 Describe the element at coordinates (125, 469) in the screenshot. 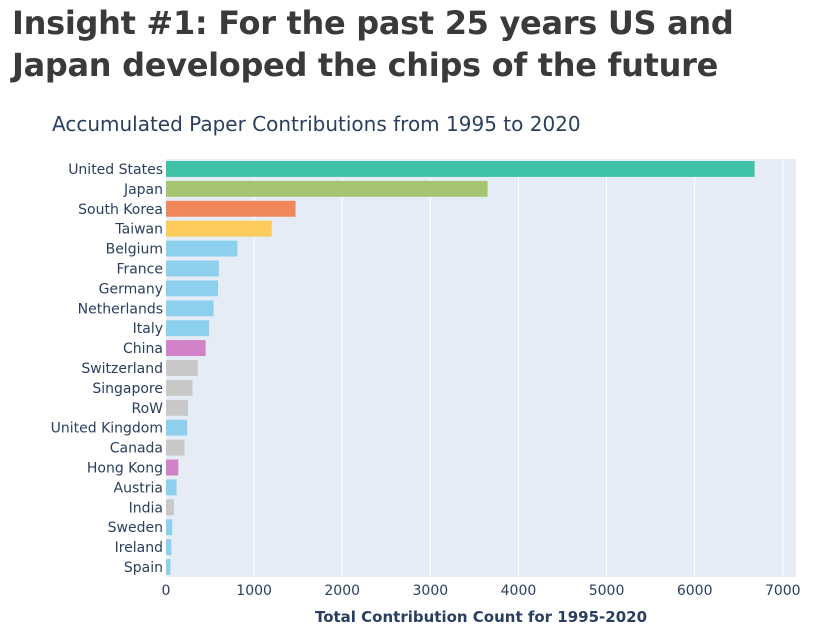

I see `category-label: Hong Kong` at that location.